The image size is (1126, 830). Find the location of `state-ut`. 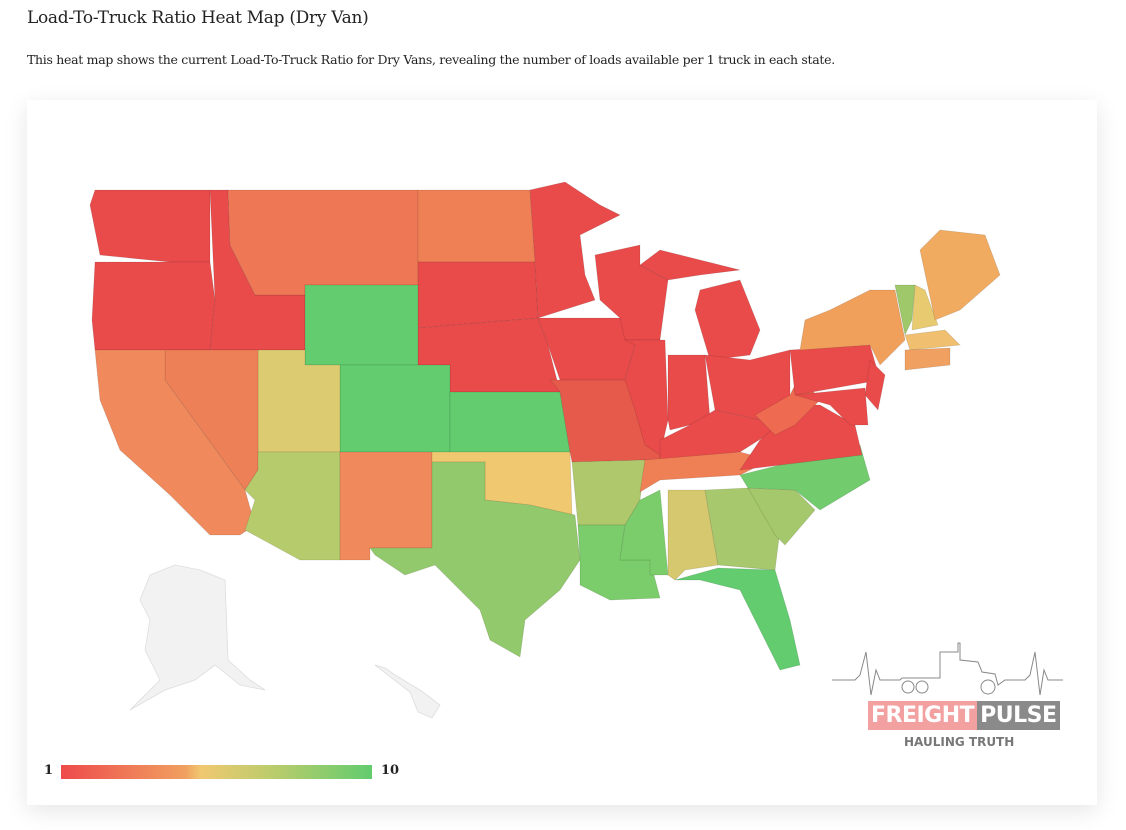

state-ut is located at coordinates (299, 401).